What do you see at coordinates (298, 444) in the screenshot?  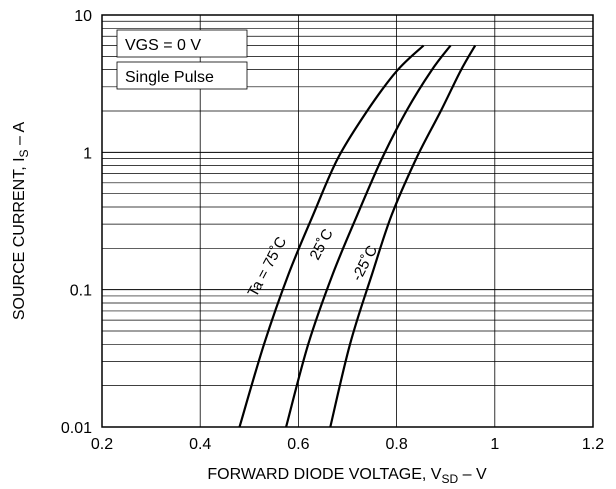 I see `x-tick-label-2: 0.6` at bounding box center [298, 444].